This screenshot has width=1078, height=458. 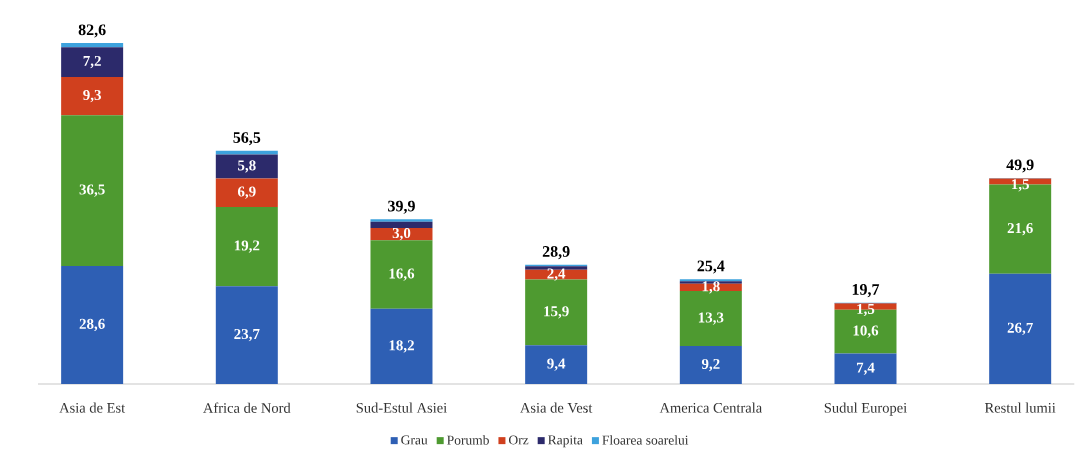 What do you see at coordinates (866, 331) in the screenshot?
I see `data-label: 10,6` at bounding box center [866, 331].